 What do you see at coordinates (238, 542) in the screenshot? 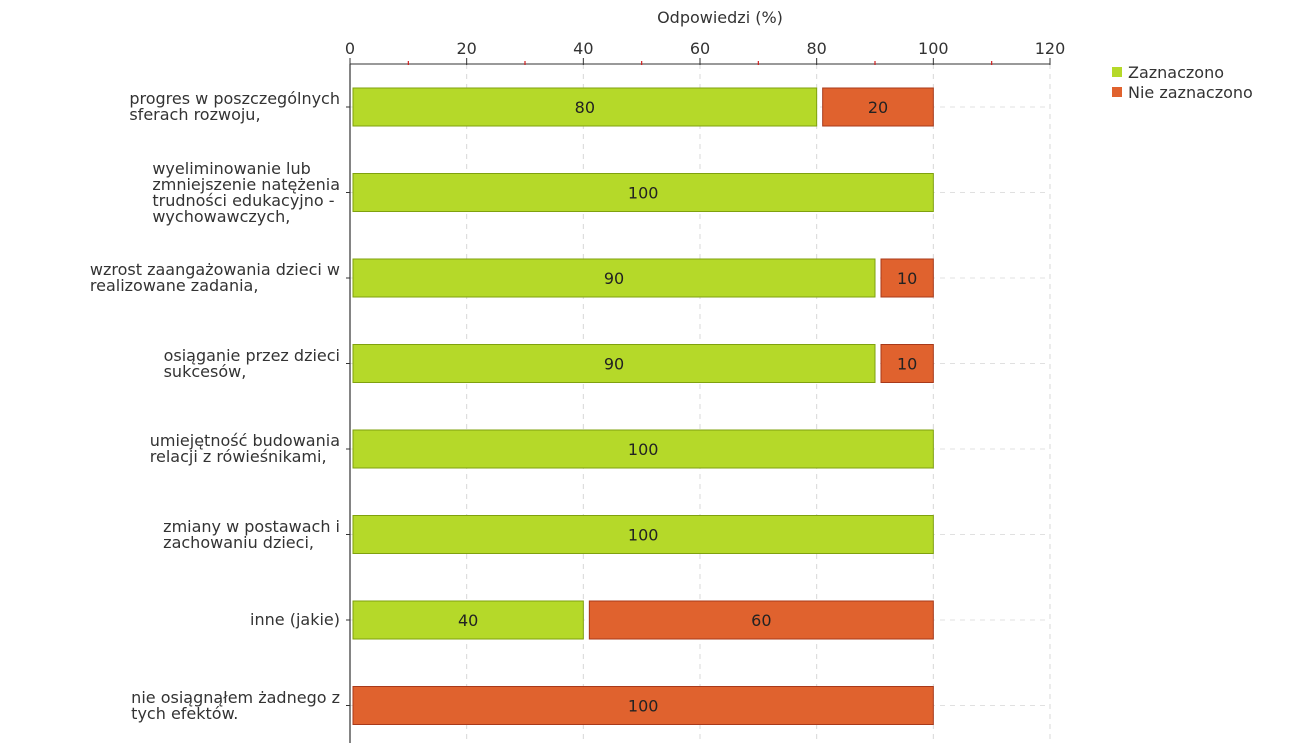
I see `category-label-line: zachowaniu dzieci,` at bounding box center [238, 542].